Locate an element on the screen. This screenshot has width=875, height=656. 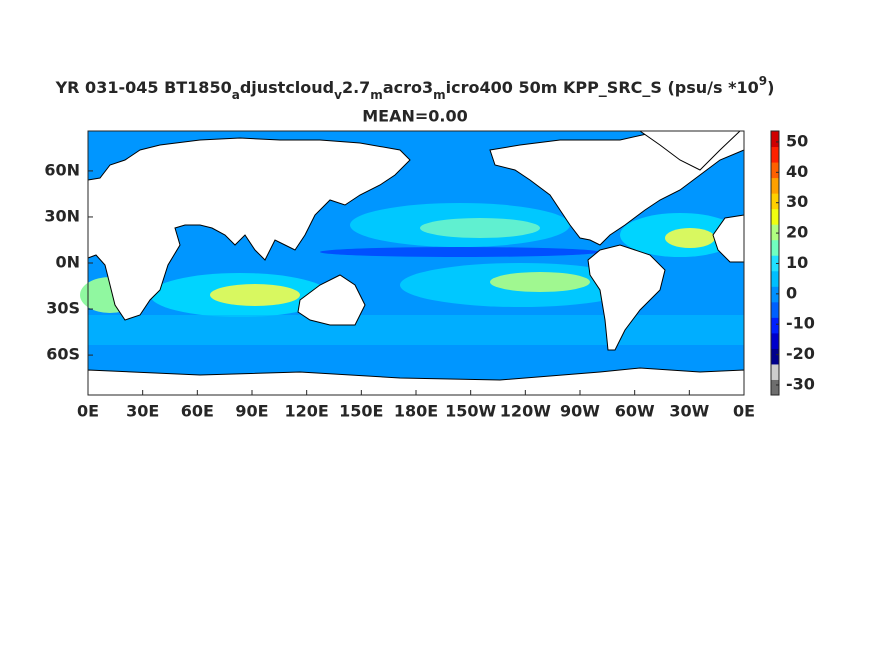
title-part: 2.7 is located at coordinates (356, 87).